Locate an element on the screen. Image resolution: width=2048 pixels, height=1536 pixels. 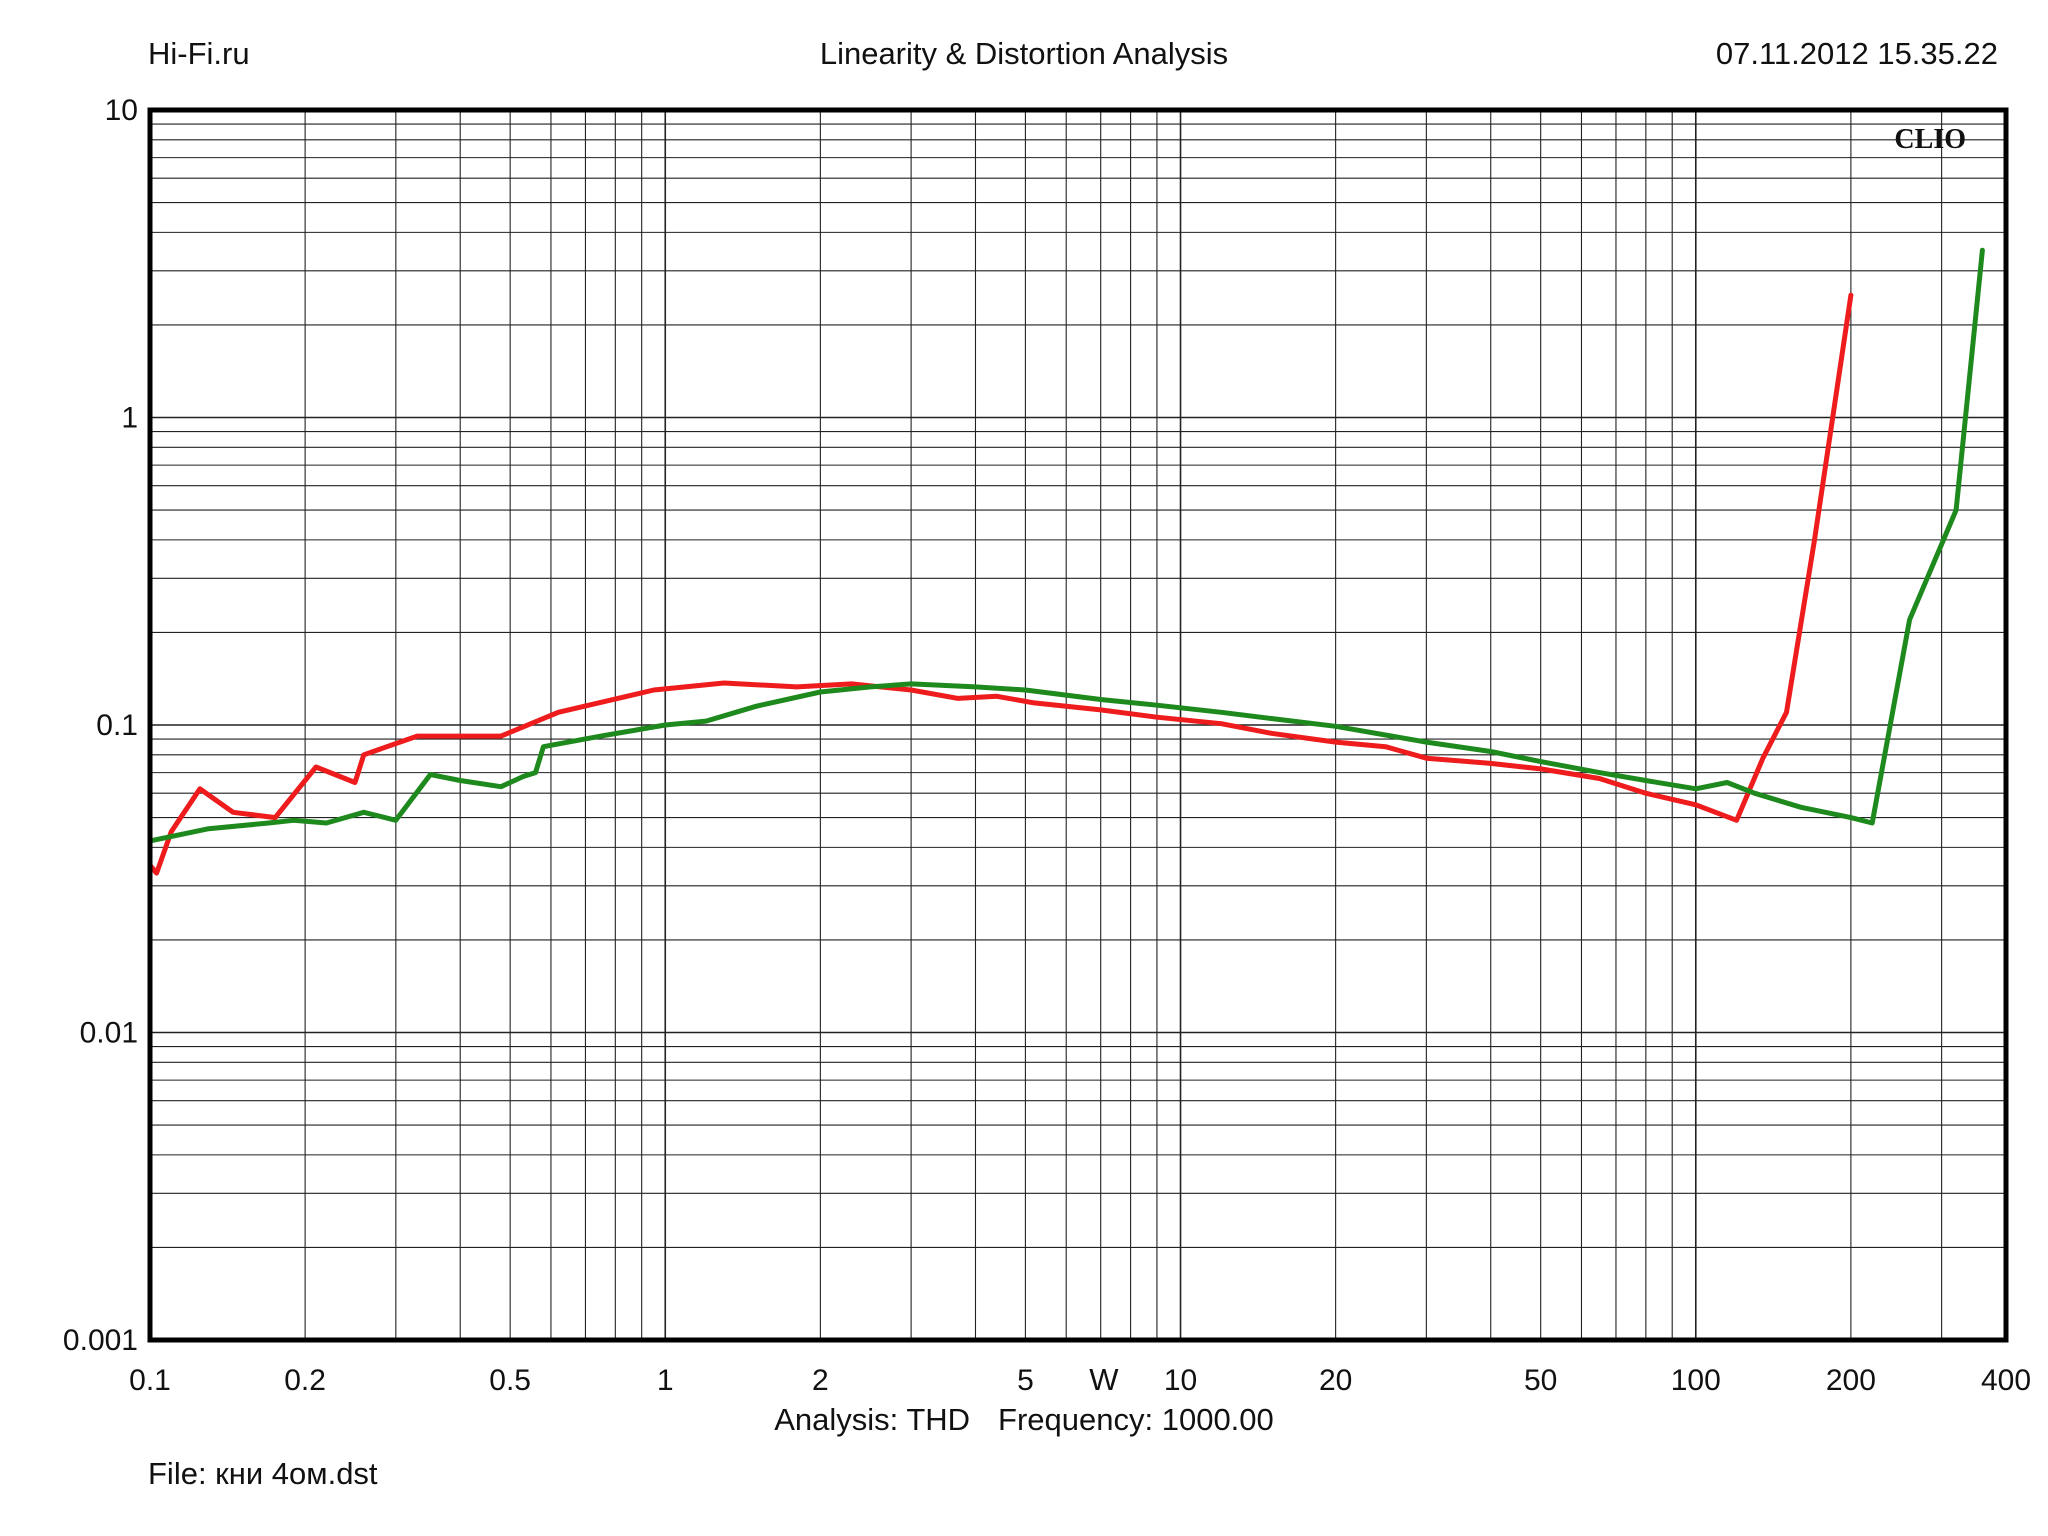
y-tick-label: 0.01 is located at coordinates (109, 1033).